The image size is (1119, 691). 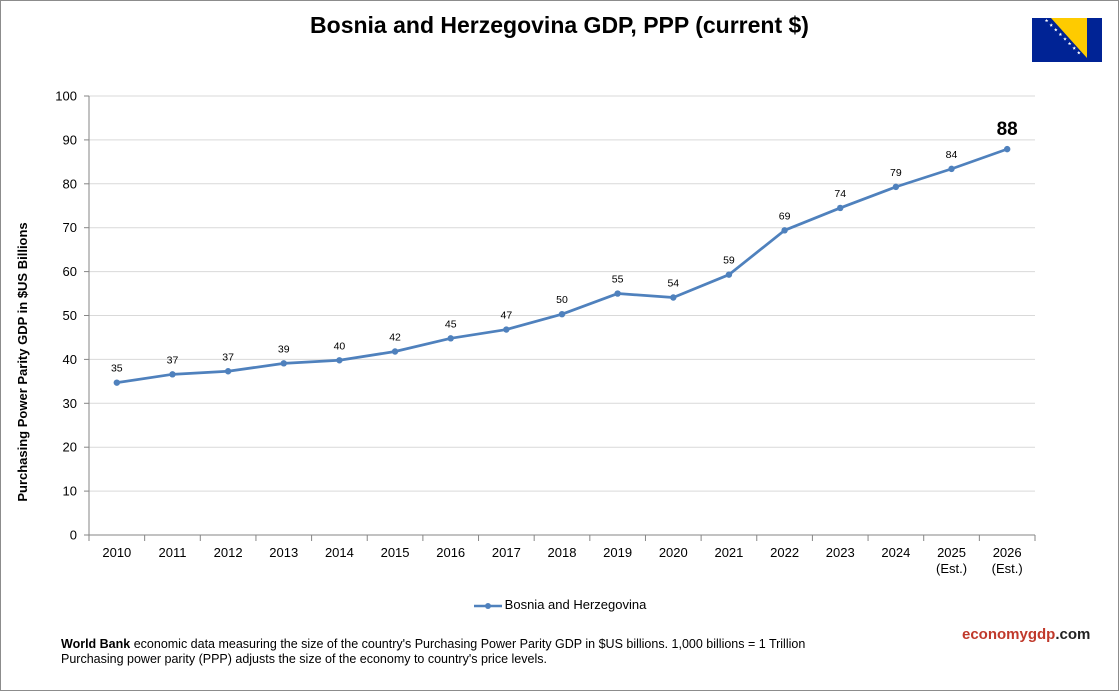 What do you see at coordinates (840, 194) in the screenshot?
I see `data-label: 74` at bounding box center [840, 194].